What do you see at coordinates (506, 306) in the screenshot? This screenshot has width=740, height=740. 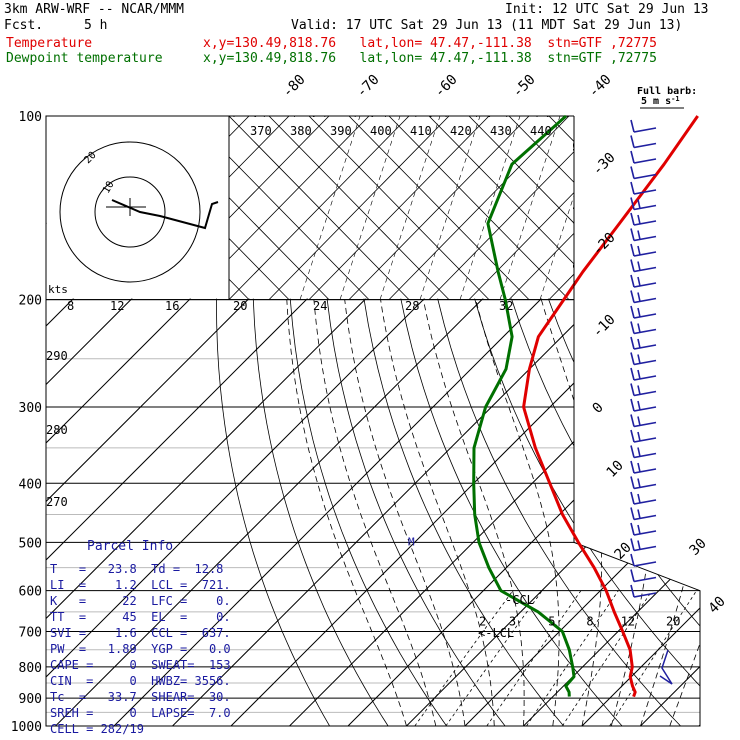 I see `inset-scale-label: 32` at bounding box center [506, 306].